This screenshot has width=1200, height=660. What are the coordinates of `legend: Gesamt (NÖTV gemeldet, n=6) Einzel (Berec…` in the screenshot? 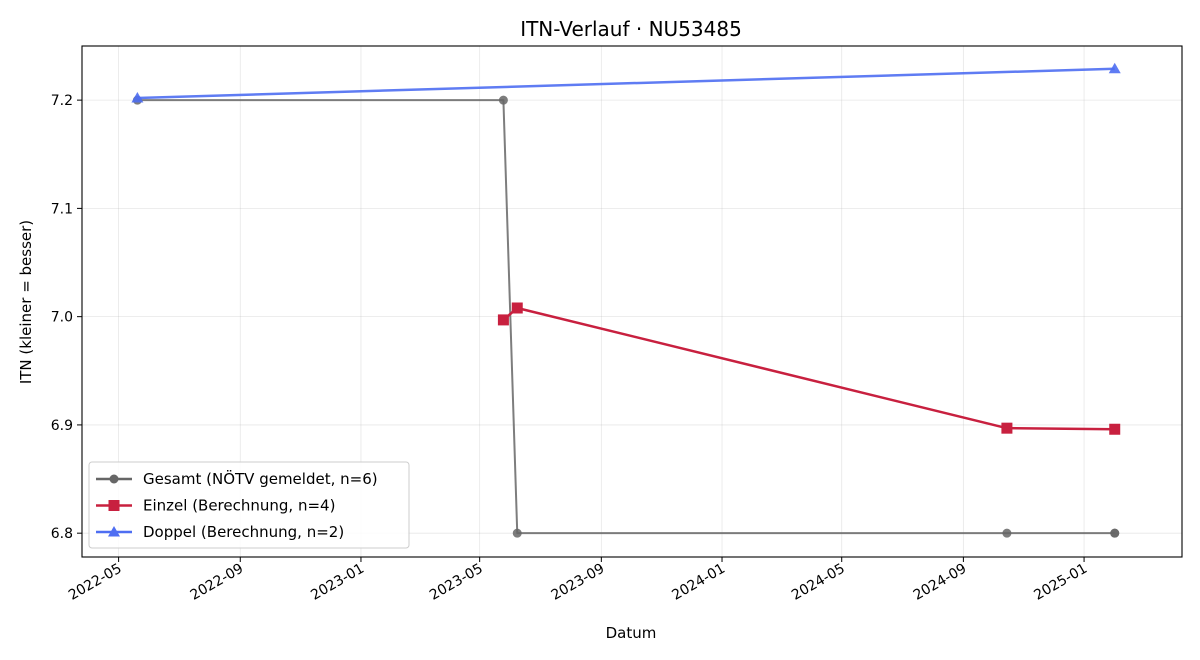 It's located at (249, 505).